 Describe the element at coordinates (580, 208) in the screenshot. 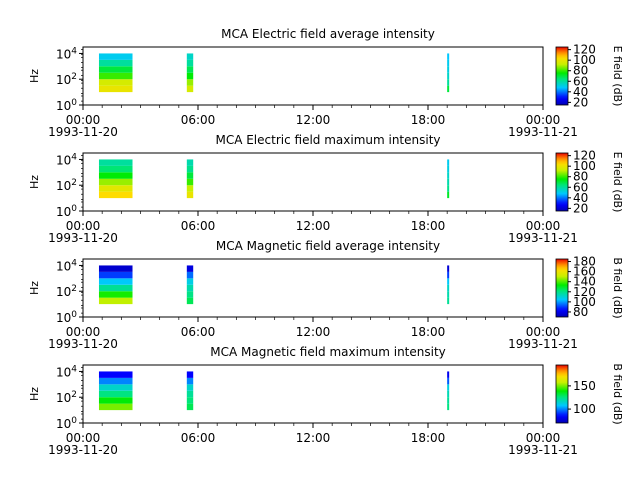

I see `colorbar-tick-label: 20` at that location.